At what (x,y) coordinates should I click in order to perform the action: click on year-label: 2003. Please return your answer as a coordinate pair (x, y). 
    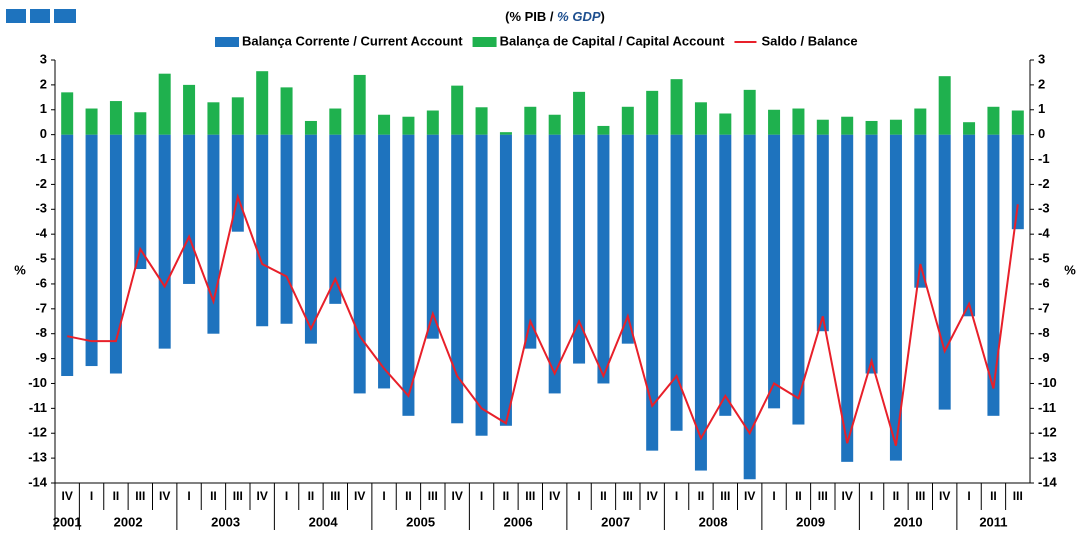
    Looking at the image, I should click on (225, 521).